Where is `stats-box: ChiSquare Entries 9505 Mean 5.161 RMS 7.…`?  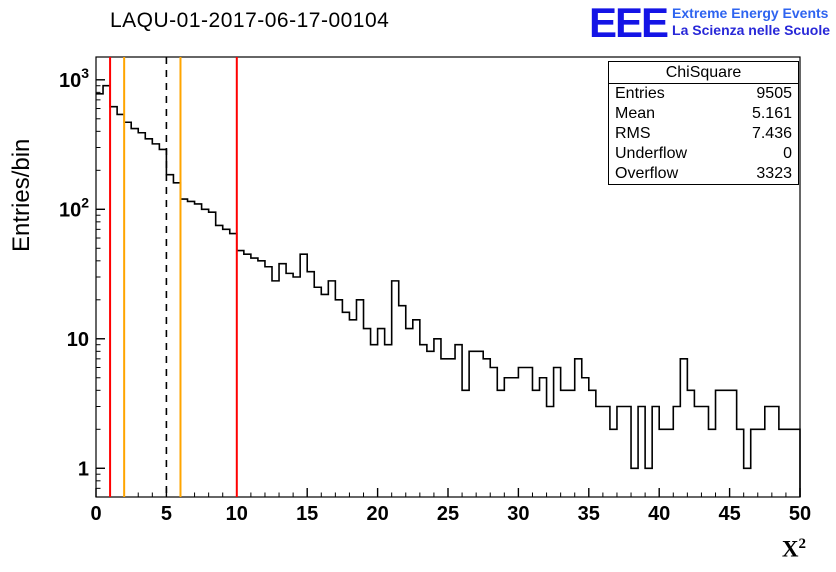
stats-box: ChiSquare Entries 9505 Mean 5.161 RMS 7.… is located at coordinates (703, 123).